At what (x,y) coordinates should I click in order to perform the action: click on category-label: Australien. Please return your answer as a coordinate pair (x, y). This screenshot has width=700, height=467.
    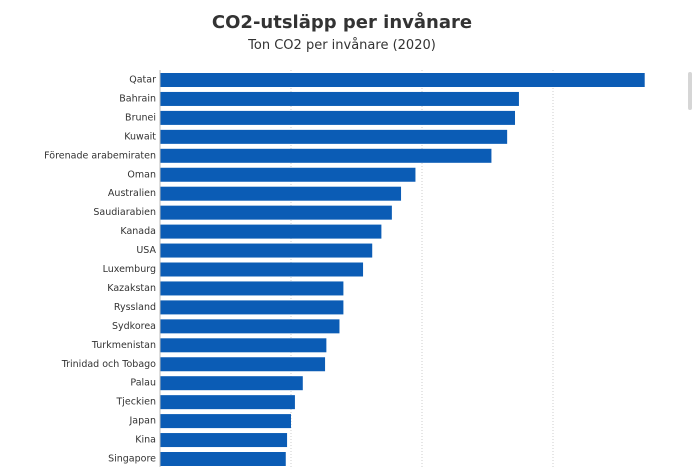
    Looking at the image, I should click on (132, 193).